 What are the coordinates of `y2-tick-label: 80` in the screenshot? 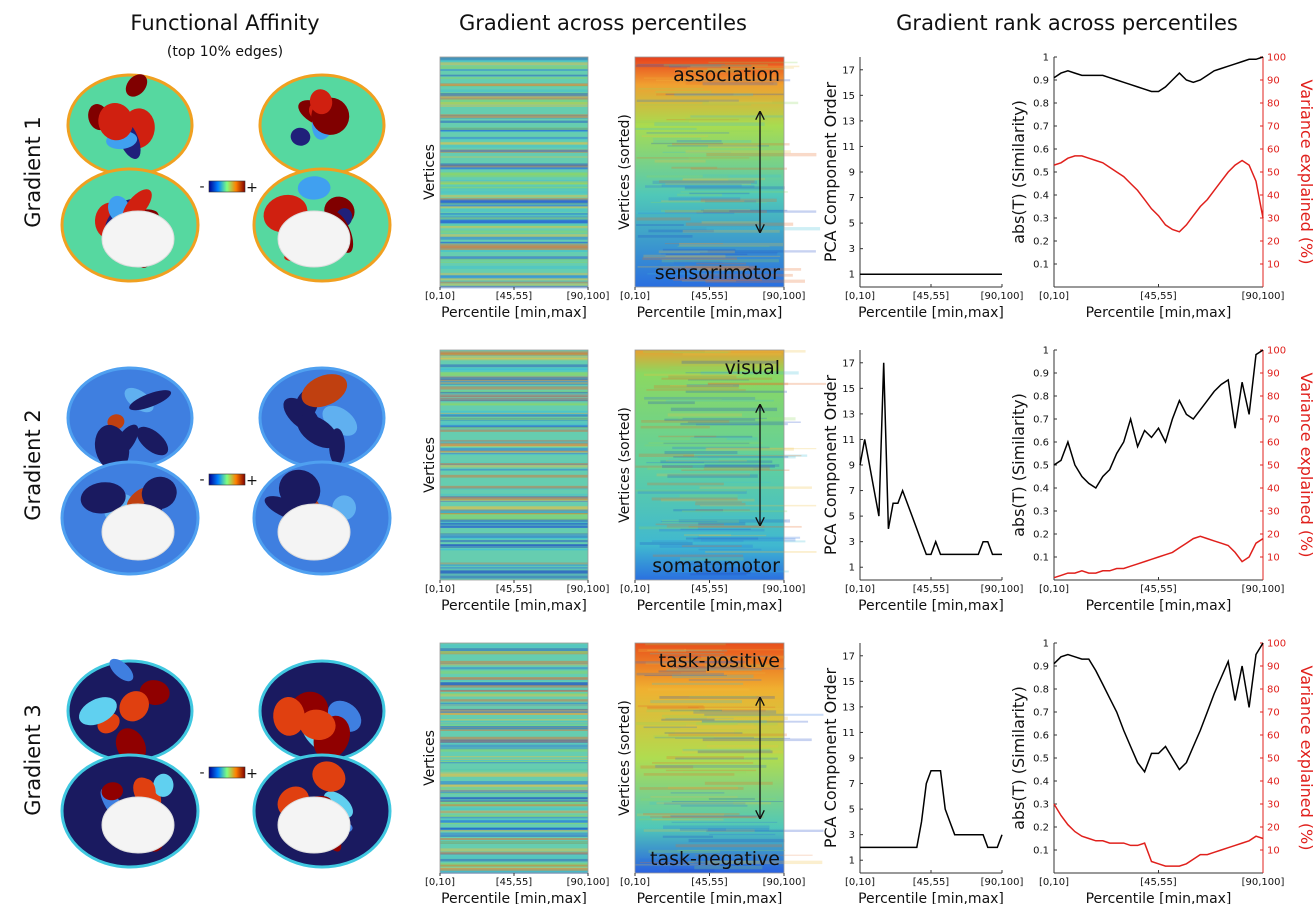 It's located at (1273, 397).